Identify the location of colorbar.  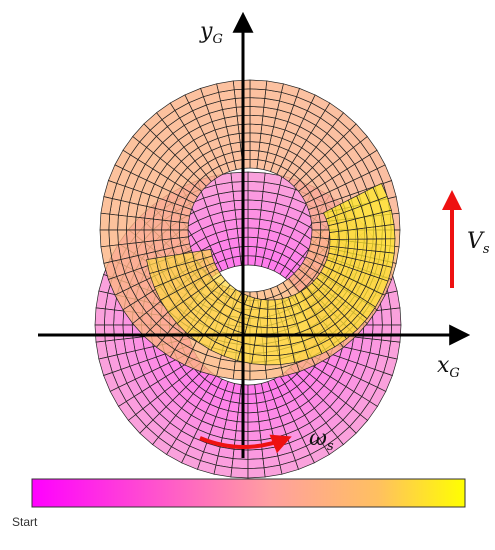
(248, 493).